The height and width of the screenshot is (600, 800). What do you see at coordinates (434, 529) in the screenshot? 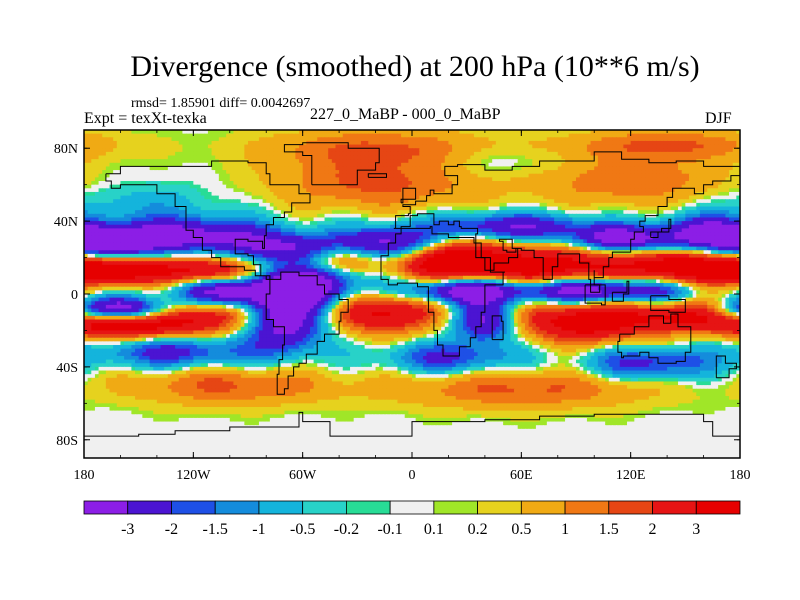
I see `colorbar-label: 0.1` at bounding box center [434, 529].